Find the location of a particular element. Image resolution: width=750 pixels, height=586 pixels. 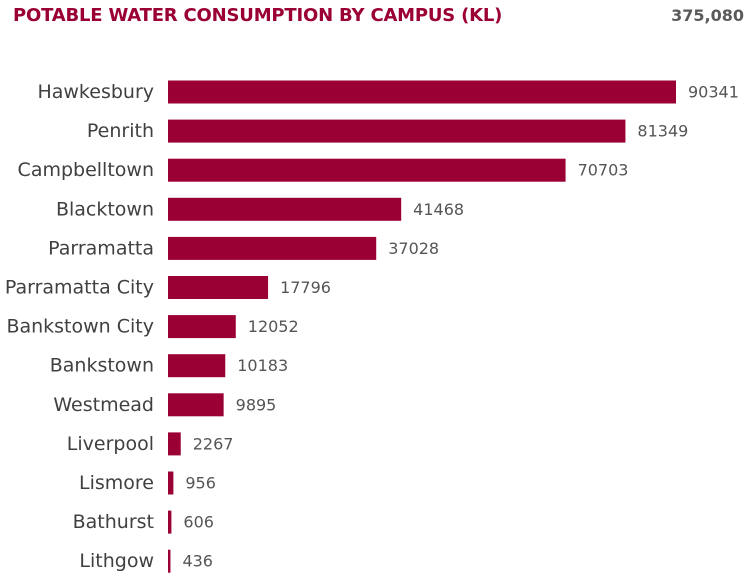

category-label: Hawkesbury is located at coordinates (95, 92).